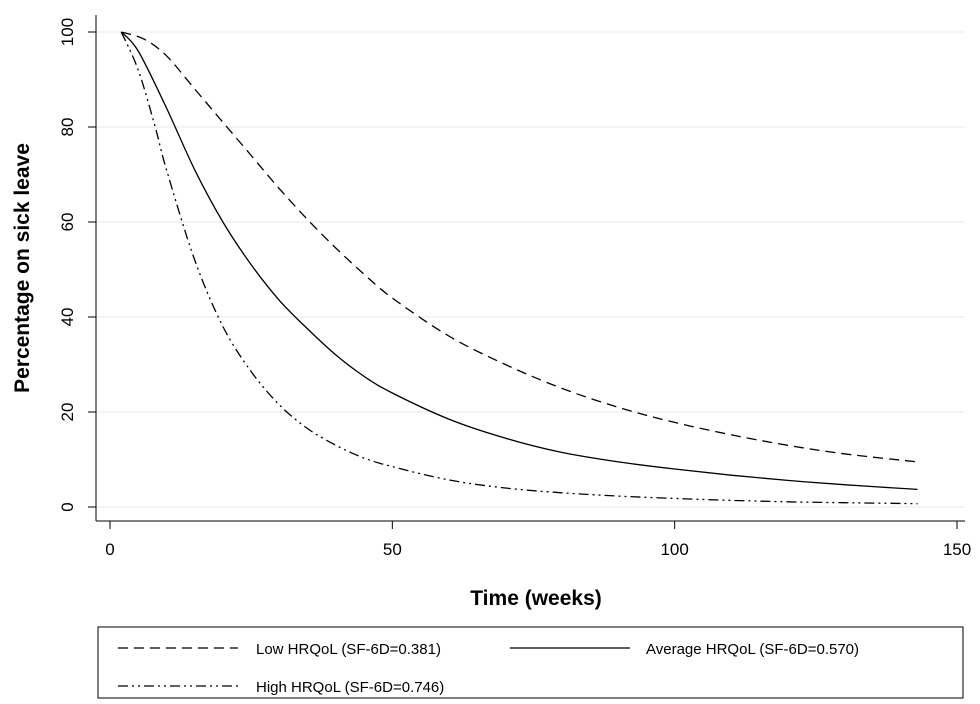  What do you see at coordinates (348, 649) in the screenshot?
I see `legend-label-low: Low HRQoL (SF-6D=0.381)` at bounding box center [348, 649].